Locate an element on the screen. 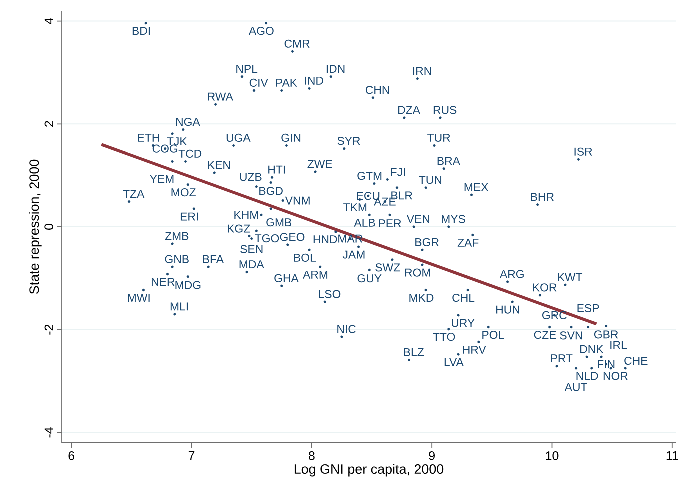 The width and height of the screenshot is (691, 495). data-label: VNM is located at coordinates (297, 200).